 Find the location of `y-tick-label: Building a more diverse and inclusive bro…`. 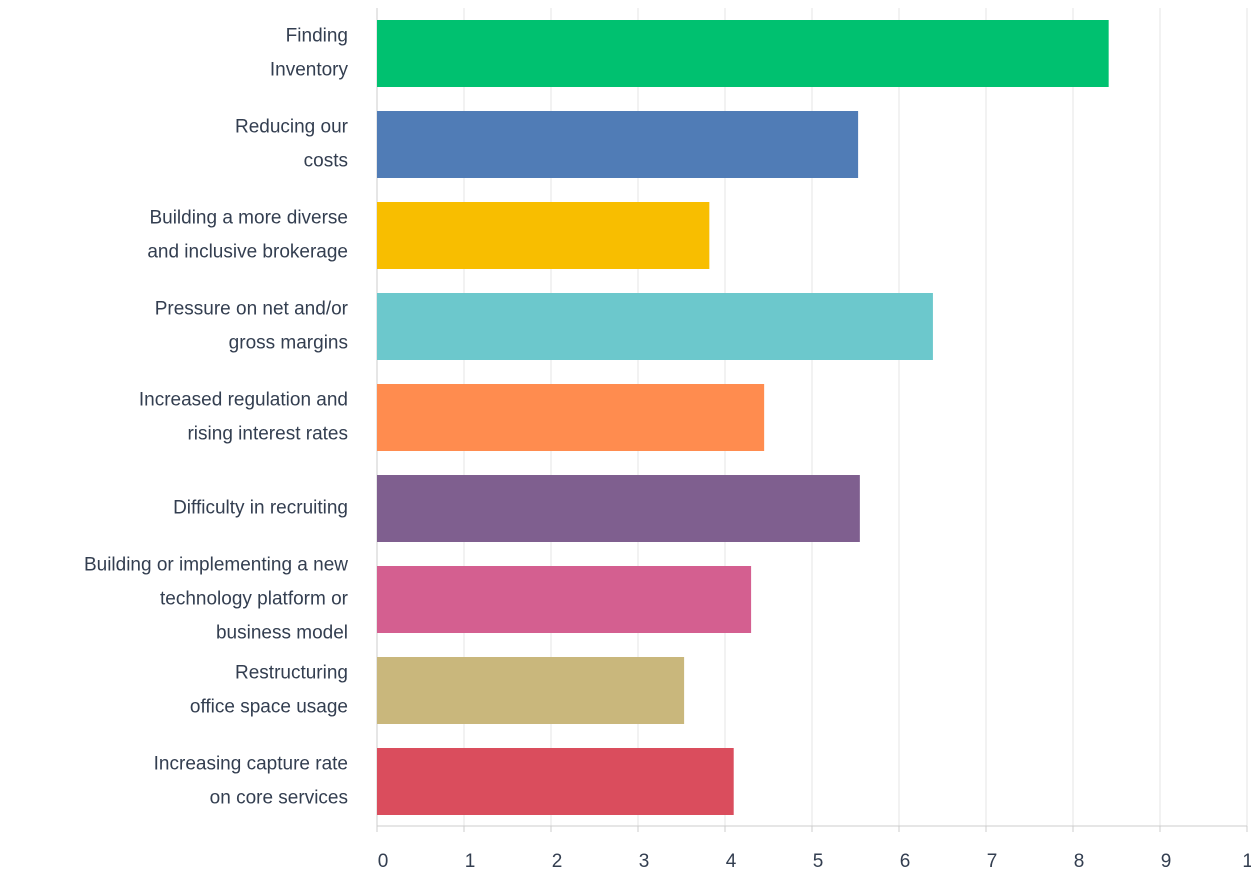

y-tick-label: Building a more diverse and inclusive bro… is located at coordinates (247, 235).